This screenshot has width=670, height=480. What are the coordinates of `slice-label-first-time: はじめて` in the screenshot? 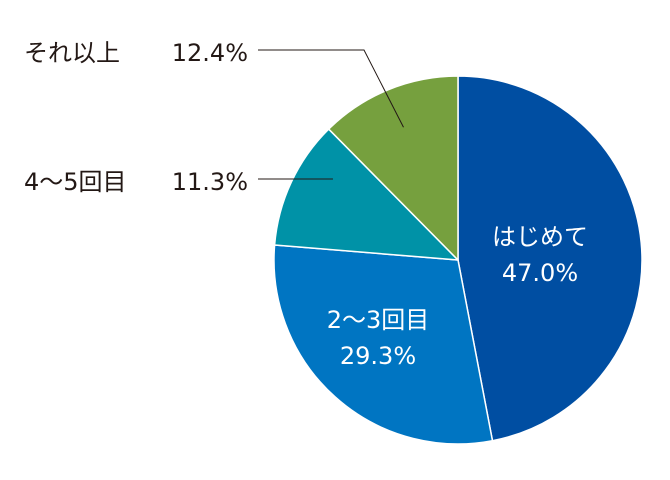 It's located at (540, 237).